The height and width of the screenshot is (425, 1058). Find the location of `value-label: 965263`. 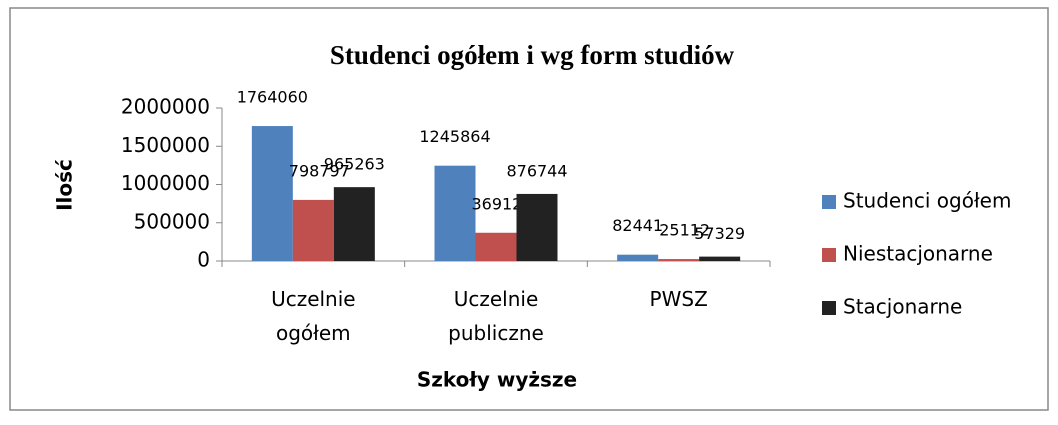

value-label: 965263 is located at coordinates (354, 164).